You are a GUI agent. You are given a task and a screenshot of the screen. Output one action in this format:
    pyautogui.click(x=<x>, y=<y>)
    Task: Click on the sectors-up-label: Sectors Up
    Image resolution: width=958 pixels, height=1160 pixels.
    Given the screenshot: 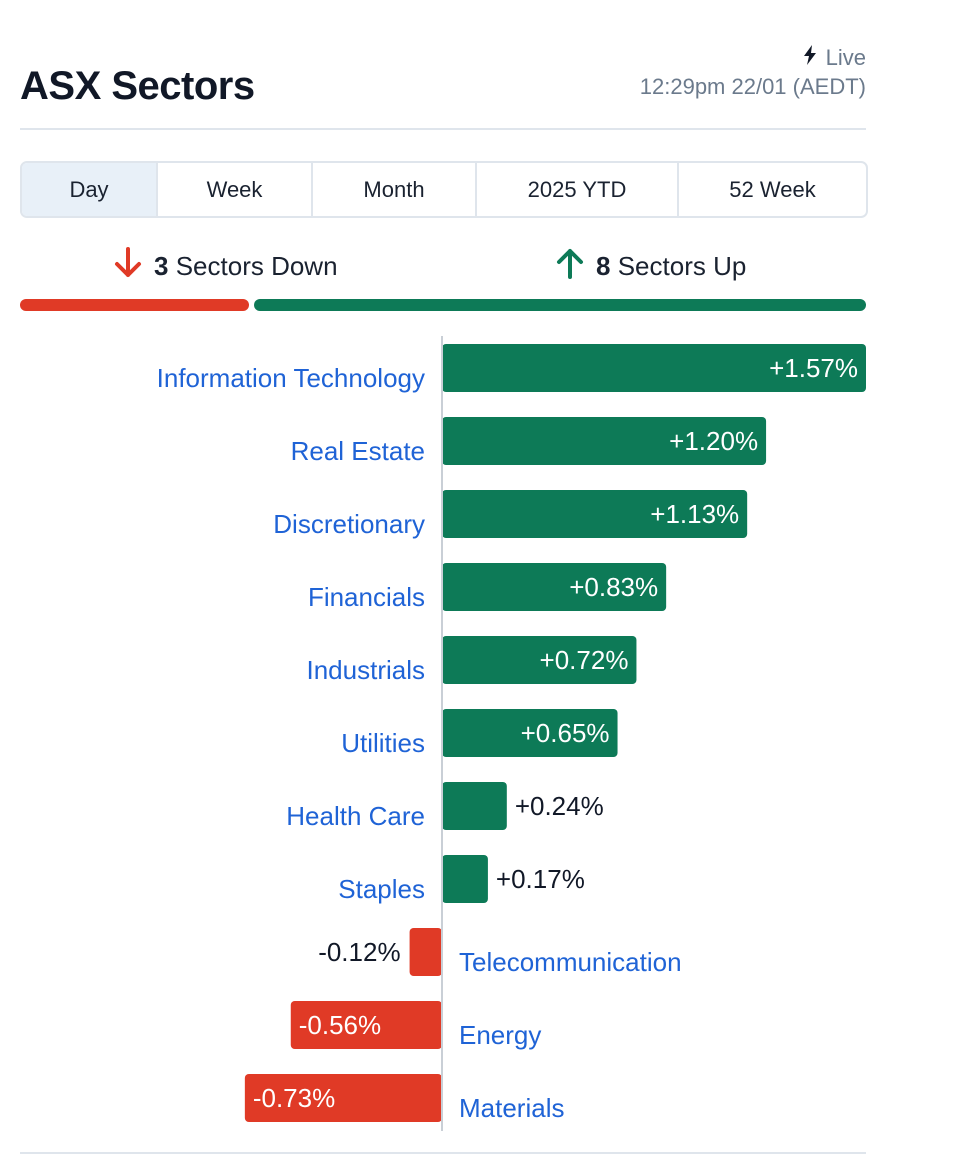 What is the action you would take?
    pyautogui.click(x=682, y=266)
    